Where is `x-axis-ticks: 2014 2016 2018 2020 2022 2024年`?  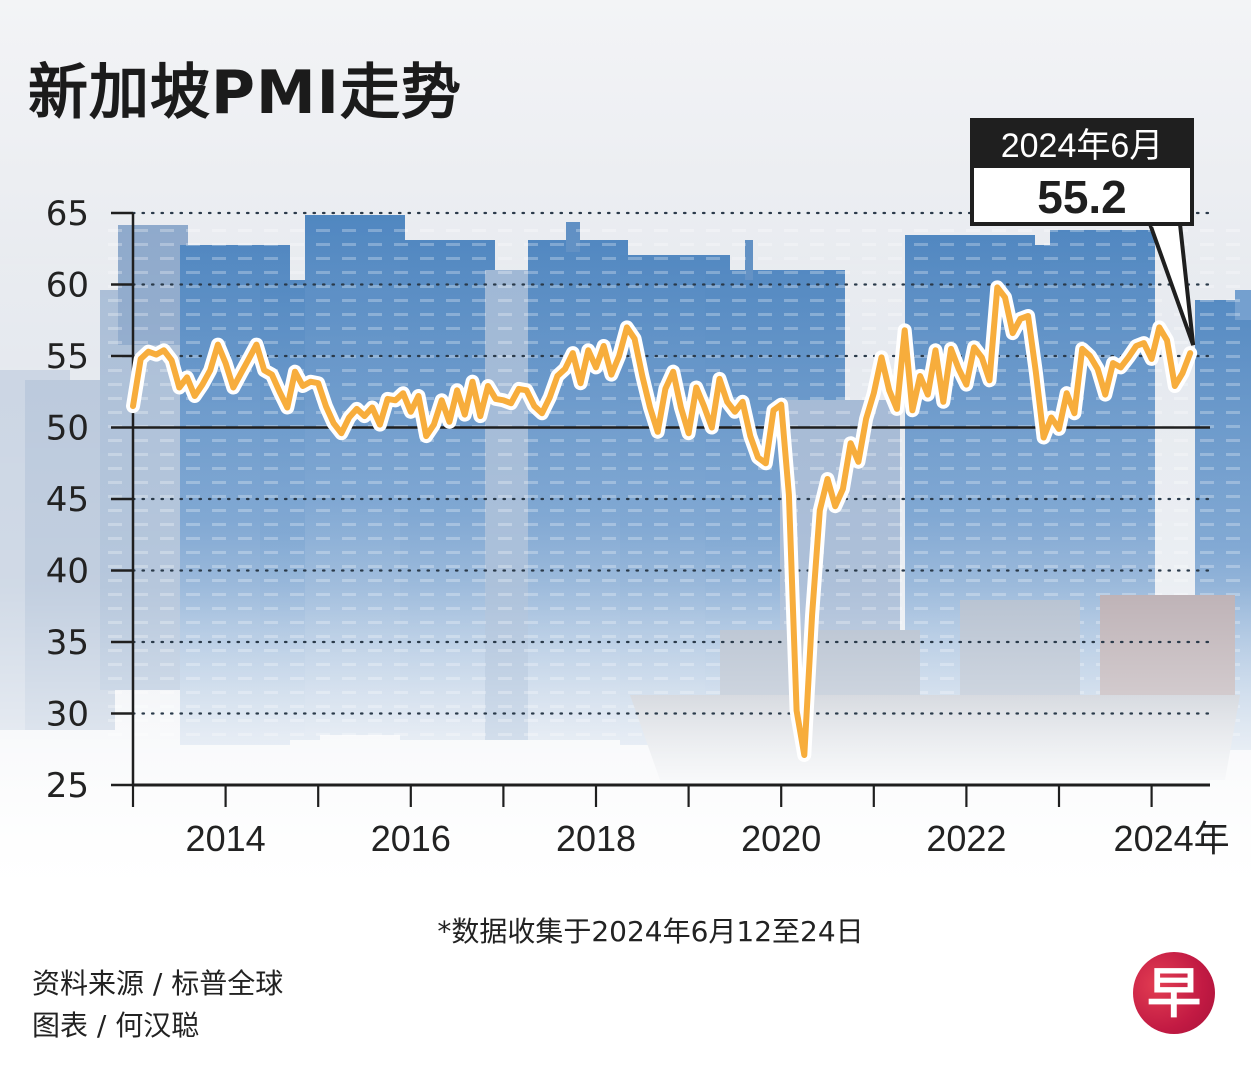 x-axis-ticks: 2014 2016 2018 2020 2022 2024年 is located at coordinates (680, 822).